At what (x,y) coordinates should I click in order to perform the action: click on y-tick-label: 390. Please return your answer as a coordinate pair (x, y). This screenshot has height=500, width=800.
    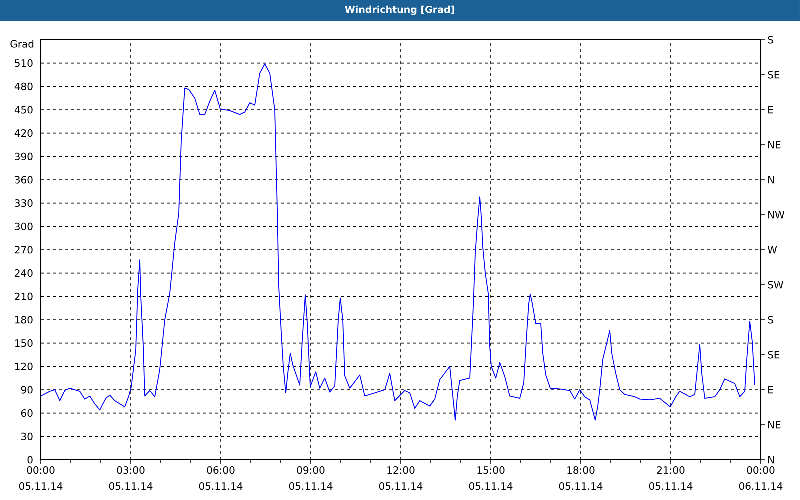
    Looking at the image, I should click on (24, 156).